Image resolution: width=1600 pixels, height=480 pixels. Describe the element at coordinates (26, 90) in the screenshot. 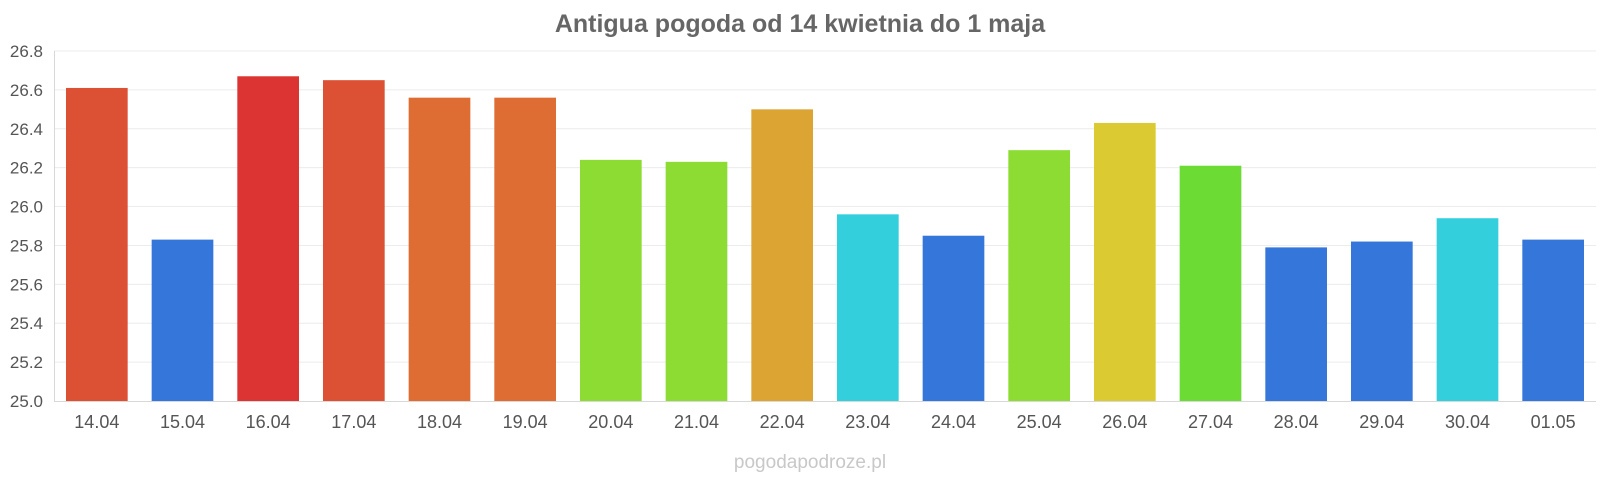

I see `y-tick-label: 26.6` at that location.